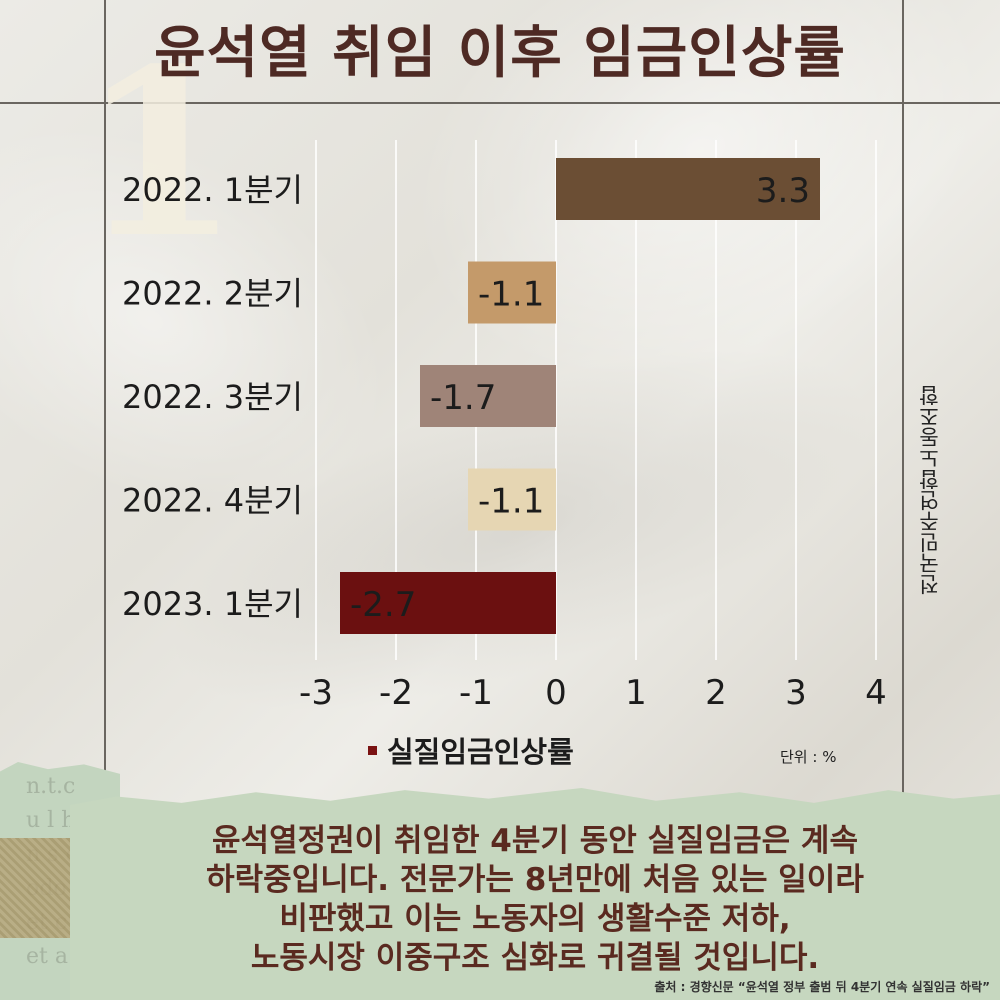 The image size is (1000, 1000). I want to click on category-label: 2022. 2분기, so click(212, 294).